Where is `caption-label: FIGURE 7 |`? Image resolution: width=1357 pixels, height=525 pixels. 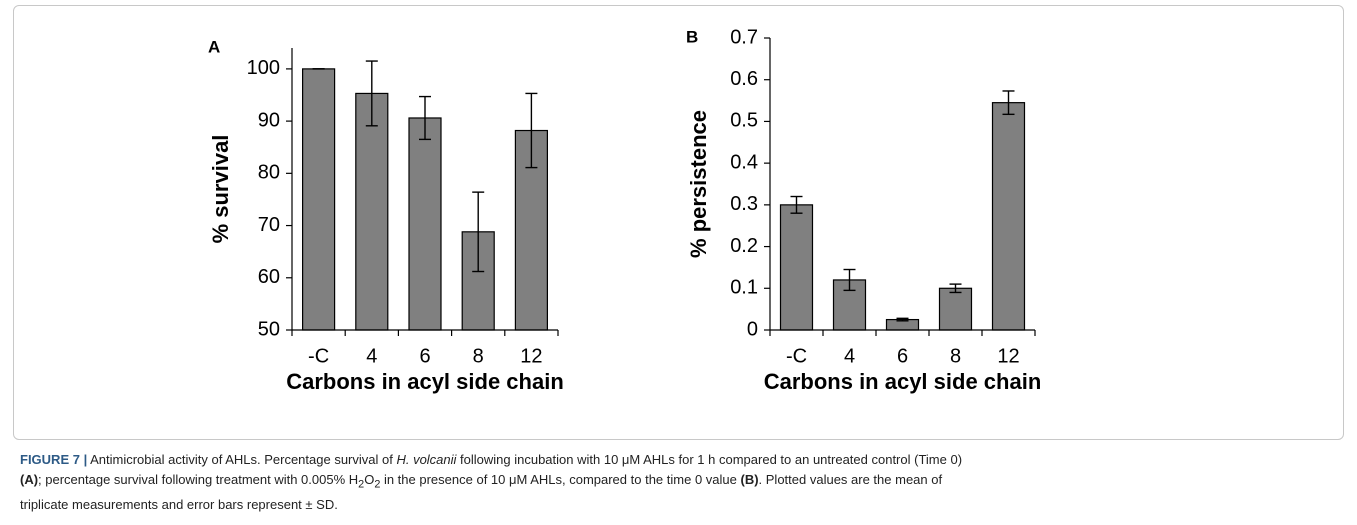
caption-label: FIGURE 7 | is located at coordinates (54, 459).